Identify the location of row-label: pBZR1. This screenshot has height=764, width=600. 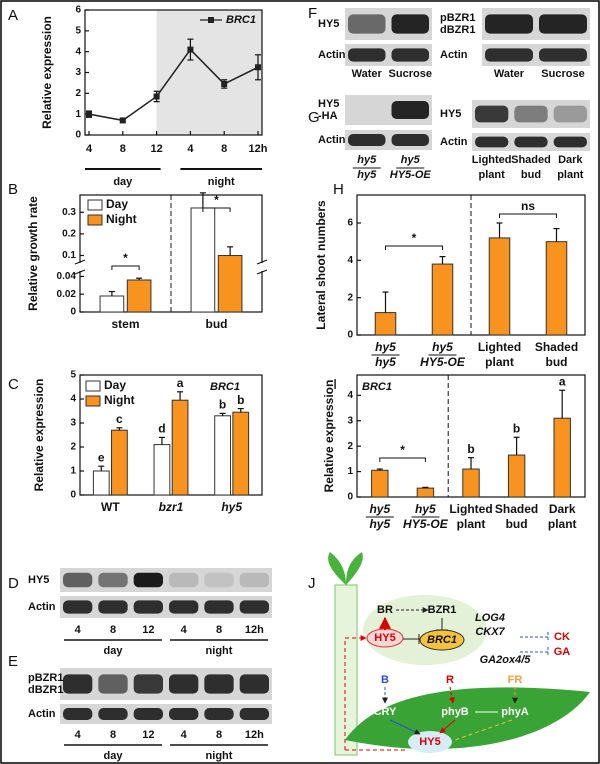
(457, 18).